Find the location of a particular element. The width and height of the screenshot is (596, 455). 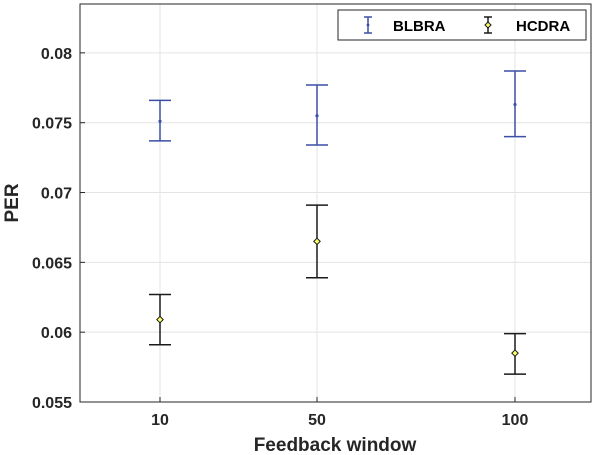

y-tick-label: 0.075 is located at coordinates (52, 124).